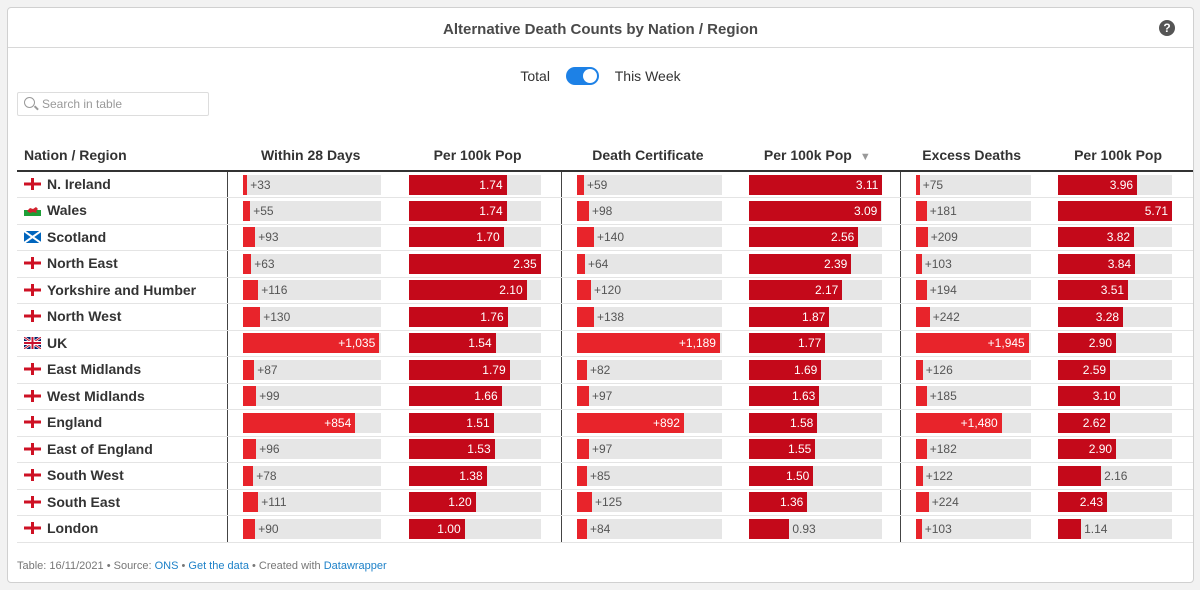 The width and height of the screenshot is (1200, 590). Describe the element at coordinates (816, 369) in the screenshot. I see `bar-cell: 1.69` at that location.